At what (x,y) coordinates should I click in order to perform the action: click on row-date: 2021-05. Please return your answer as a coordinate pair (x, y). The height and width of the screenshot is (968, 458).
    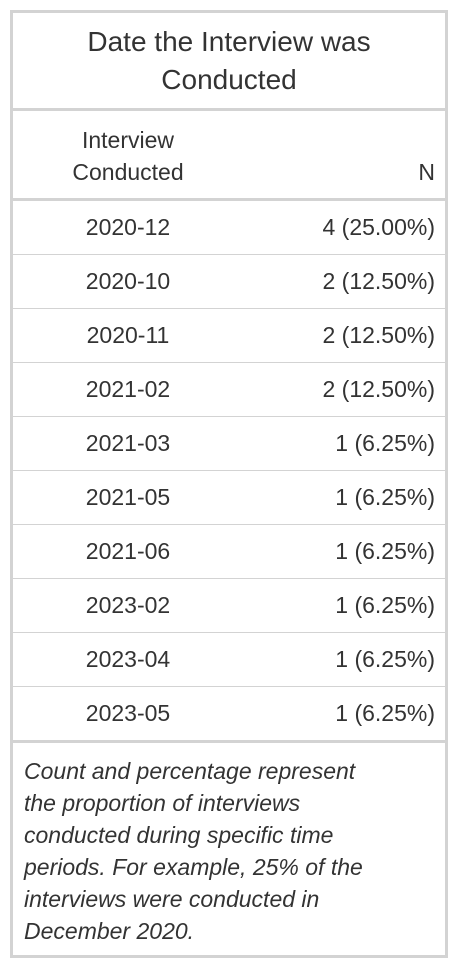
    Looking at the image, I should click on (128, 497).